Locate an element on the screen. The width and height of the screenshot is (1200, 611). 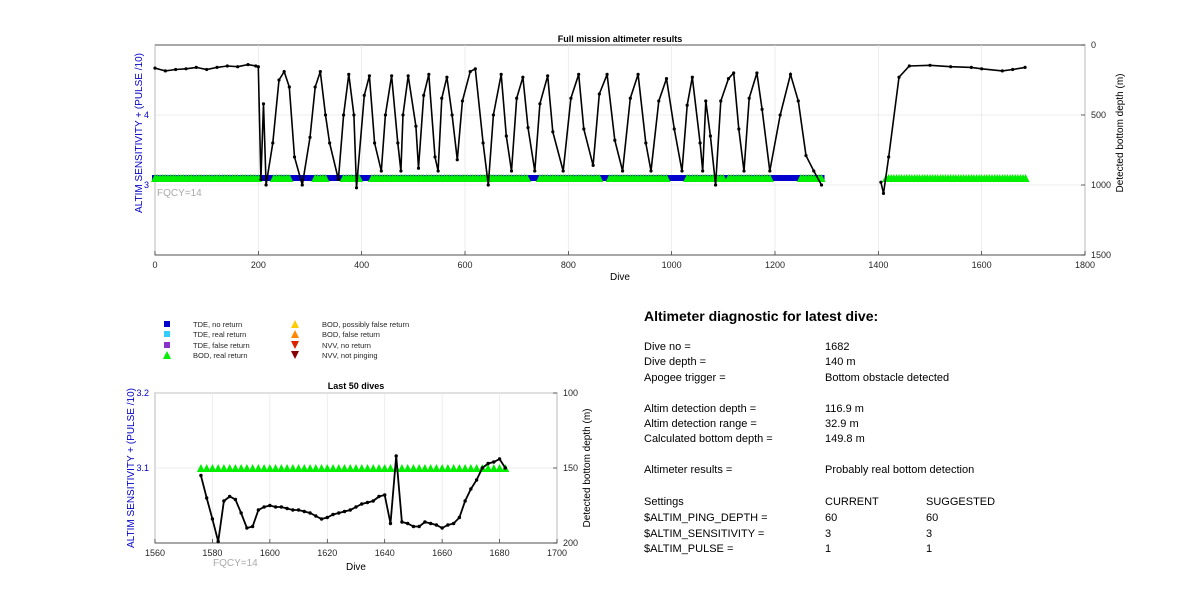
legend-label: TDE, false return is located at coordinates (221, 345).